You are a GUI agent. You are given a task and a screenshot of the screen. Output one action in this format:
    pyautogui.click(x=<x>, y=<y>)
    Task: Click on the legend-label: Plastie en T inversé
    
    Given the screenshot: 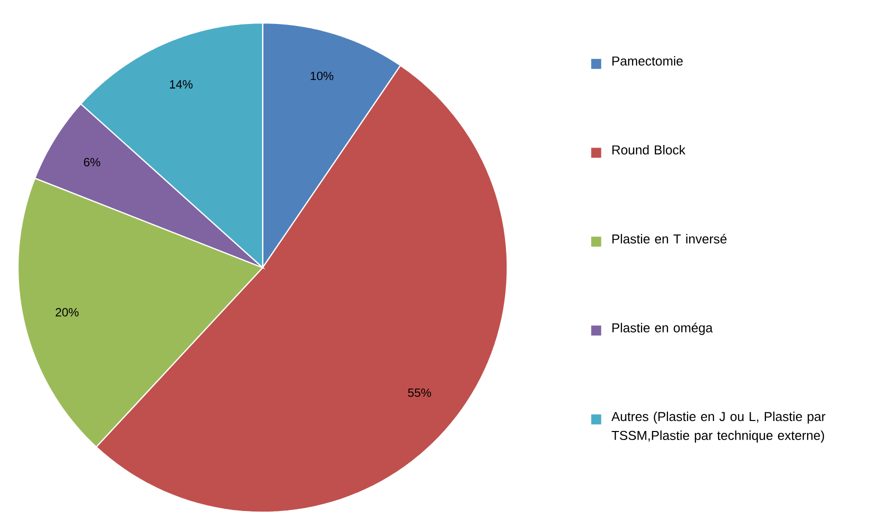 What is the action you would take?
    pyautogui.click(x=669, y=239)
    